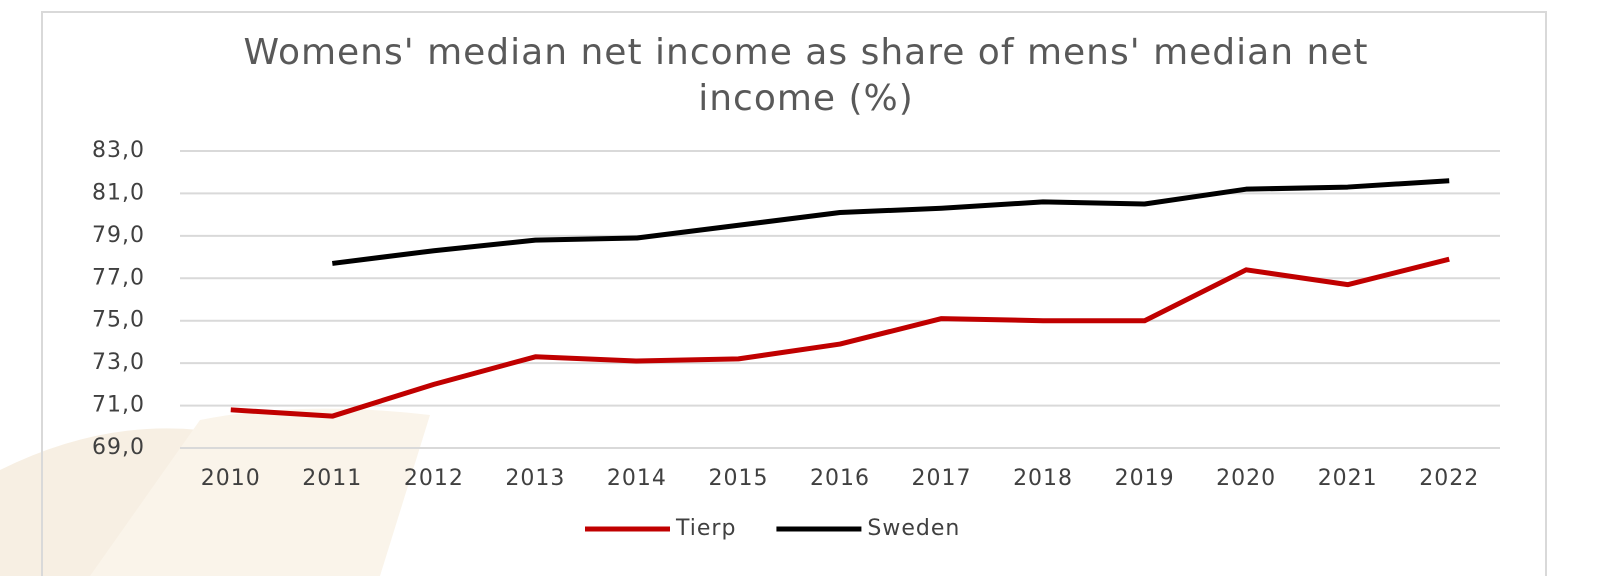  Describe the element at coordinates (705, 528) in the screenshot. I see `legend-label: Tierp` at that location.